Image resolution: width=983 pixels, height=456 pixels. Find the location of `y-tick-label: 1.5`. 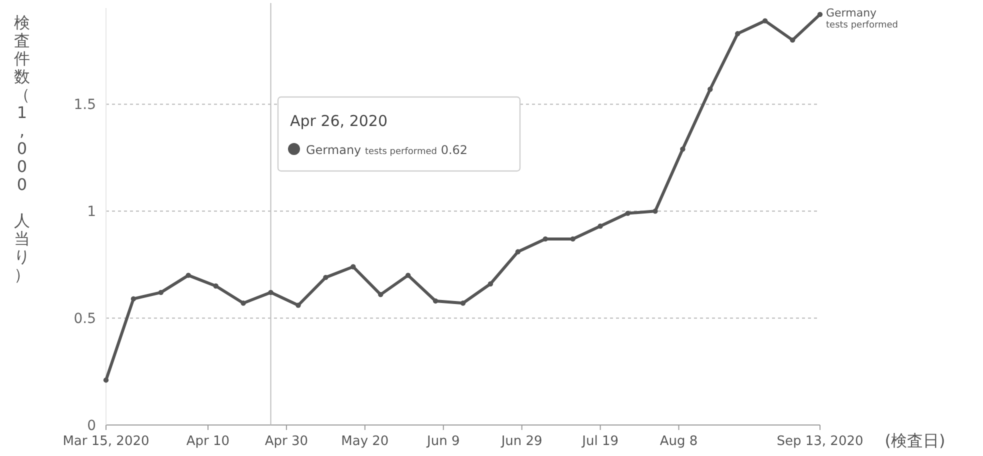

y-tick-label: 1.5 is located at coordinates (85, 105).